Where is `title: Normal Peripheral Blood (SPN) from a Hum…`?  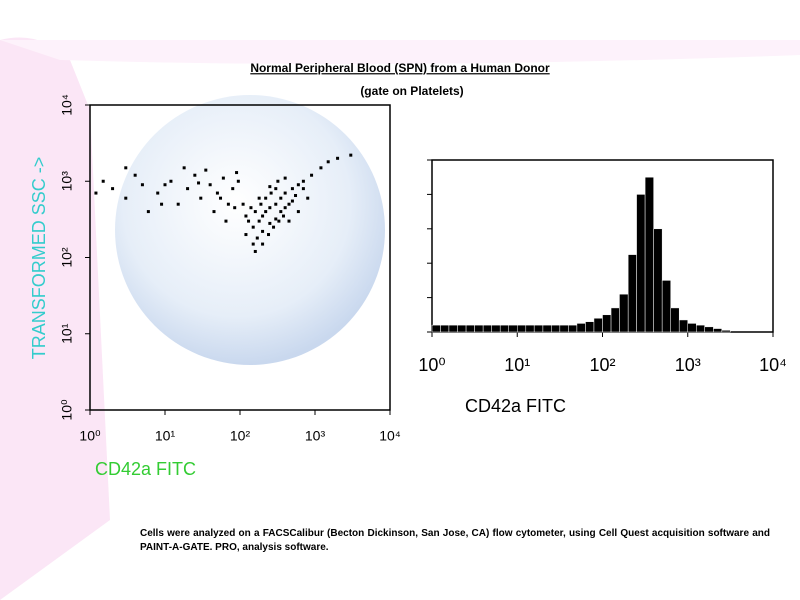
title: Normal Peripheral Blood (SPN) from a Hum… is located at coordinates (400, 68).